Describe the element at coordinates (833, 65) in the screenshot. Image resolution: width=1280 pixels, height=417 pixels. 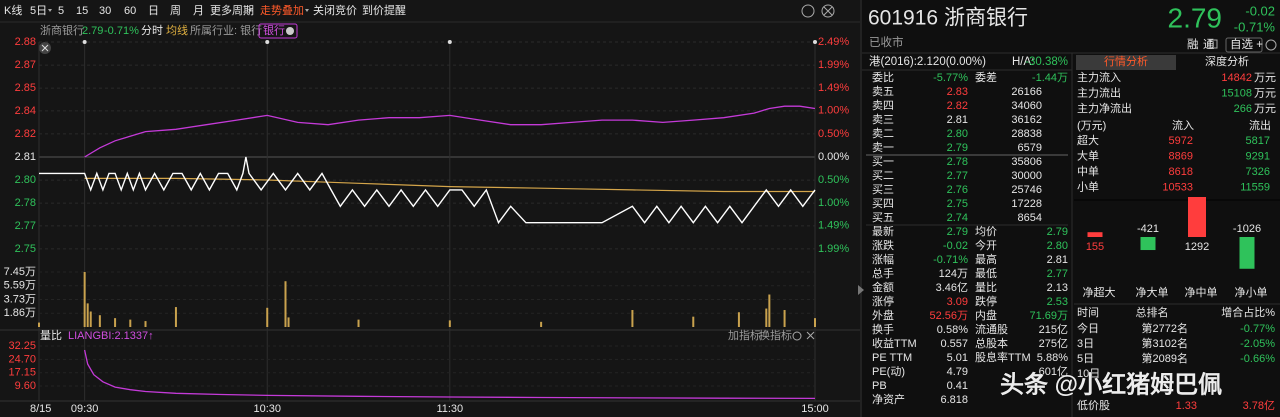
I see `pct-tick-label: 1.99%` at that location.